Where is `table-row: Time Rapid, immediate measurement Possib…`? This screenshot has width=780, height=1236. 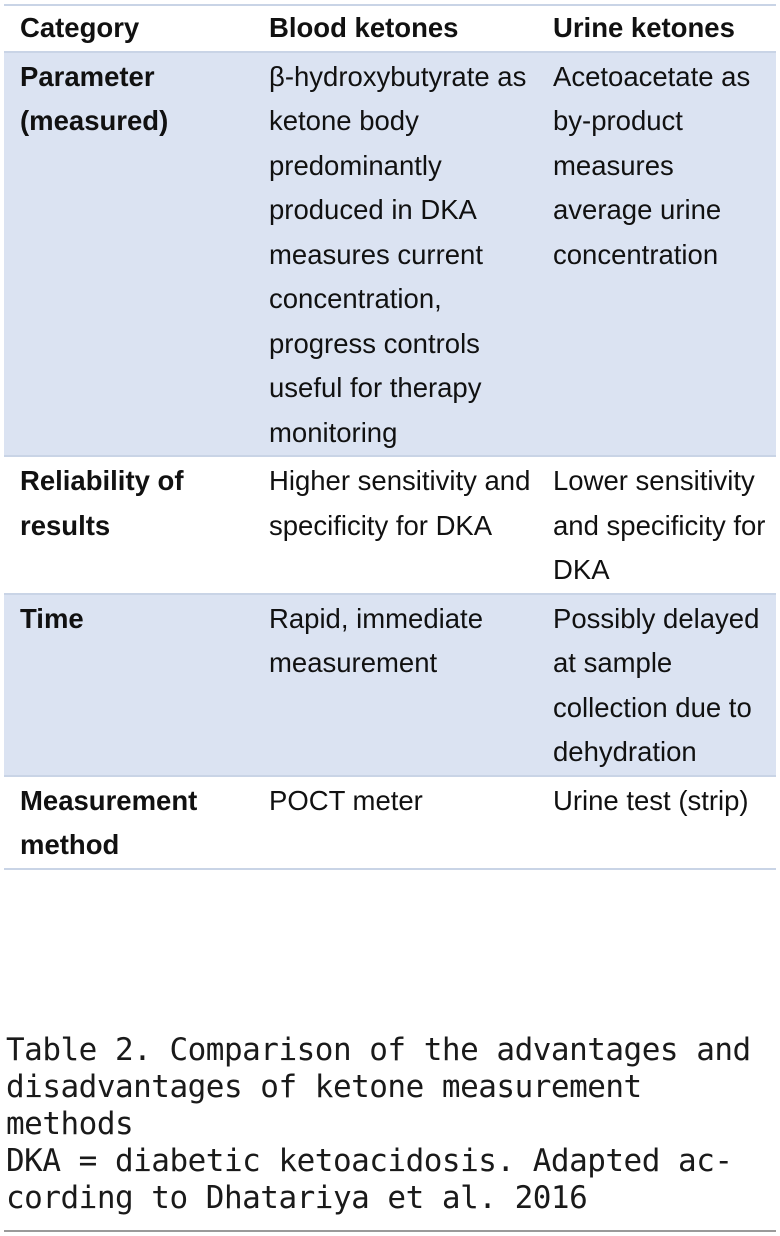
table-row: Time Rapid, immediate measurement Possib… is located at coordinates (390, 684).